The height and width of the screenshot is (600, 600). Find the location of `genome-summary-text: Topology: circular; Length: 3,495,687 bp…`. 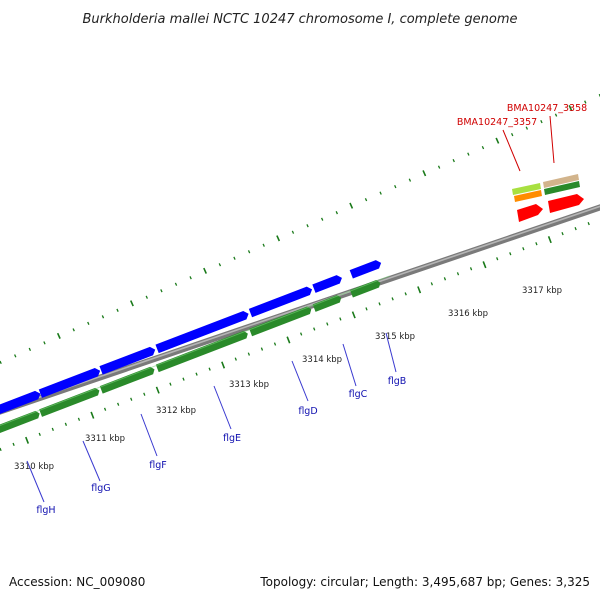

genome-summary-text: Topology: circular; Length: 3,495,687 bp… is located at coordinates (424, 582).